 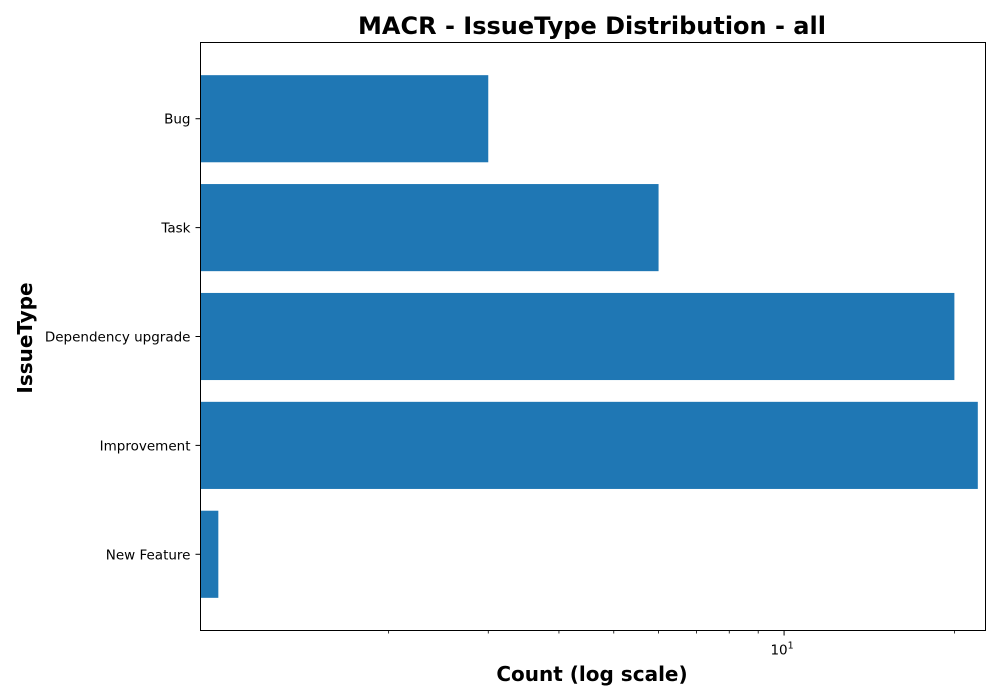 I want to click on x-axis-ticks: 101, so click(x=672, y=645).